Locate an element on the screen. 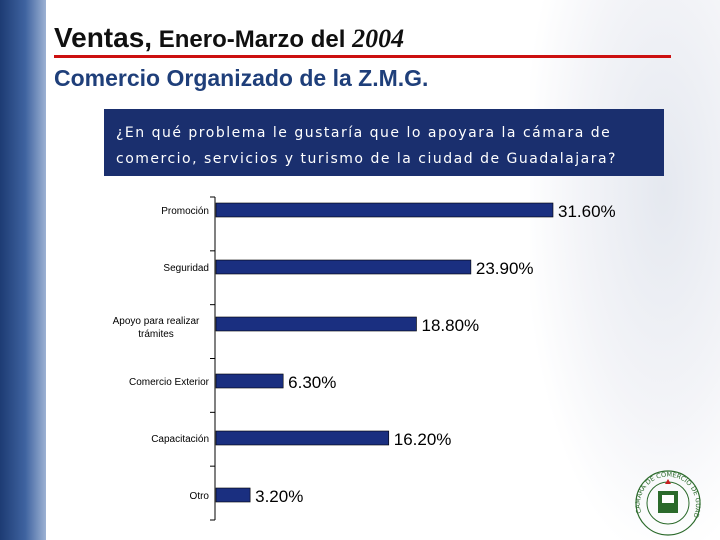 The height and width of the screenshot is (540, 720). slide-title: Ventas, Enero-Marzo del 2004 is located at coordinates (229, 38).